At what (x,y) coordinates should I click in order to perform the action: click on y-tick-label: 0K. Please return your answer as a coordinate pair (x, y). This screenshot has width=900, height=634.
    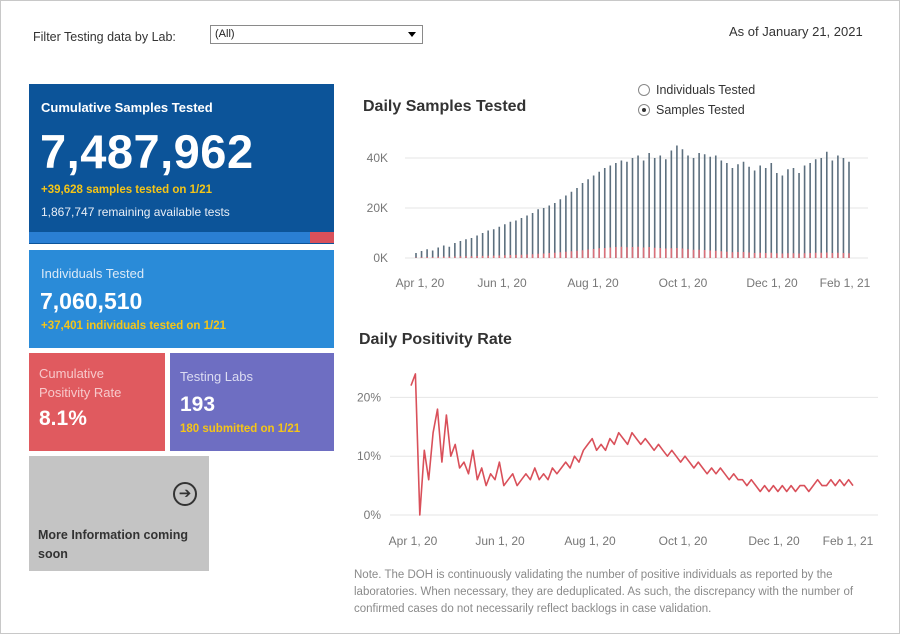
    Looking at the image, I should click on (380, 258).